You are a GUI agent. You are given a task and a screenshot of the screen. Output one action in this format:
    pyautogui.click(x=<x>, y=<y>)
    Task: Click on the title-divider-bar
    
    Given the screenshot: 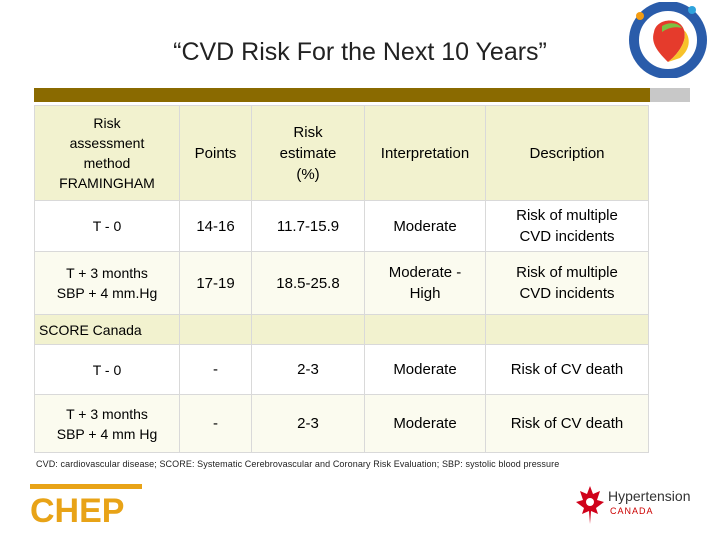 What is the action you would take?
    pyautogui.click(x=362, y=95)
    